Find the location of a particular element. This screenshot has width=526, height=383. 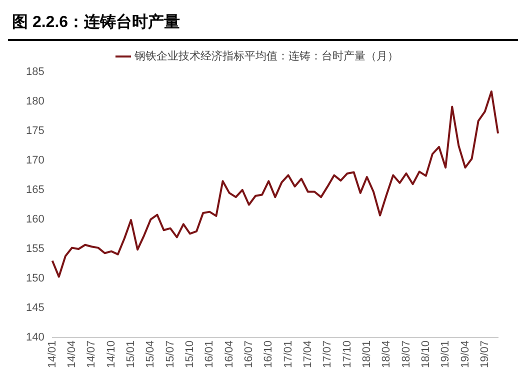

x-tick-label: 17/01 is located at coordinates (288, 354).